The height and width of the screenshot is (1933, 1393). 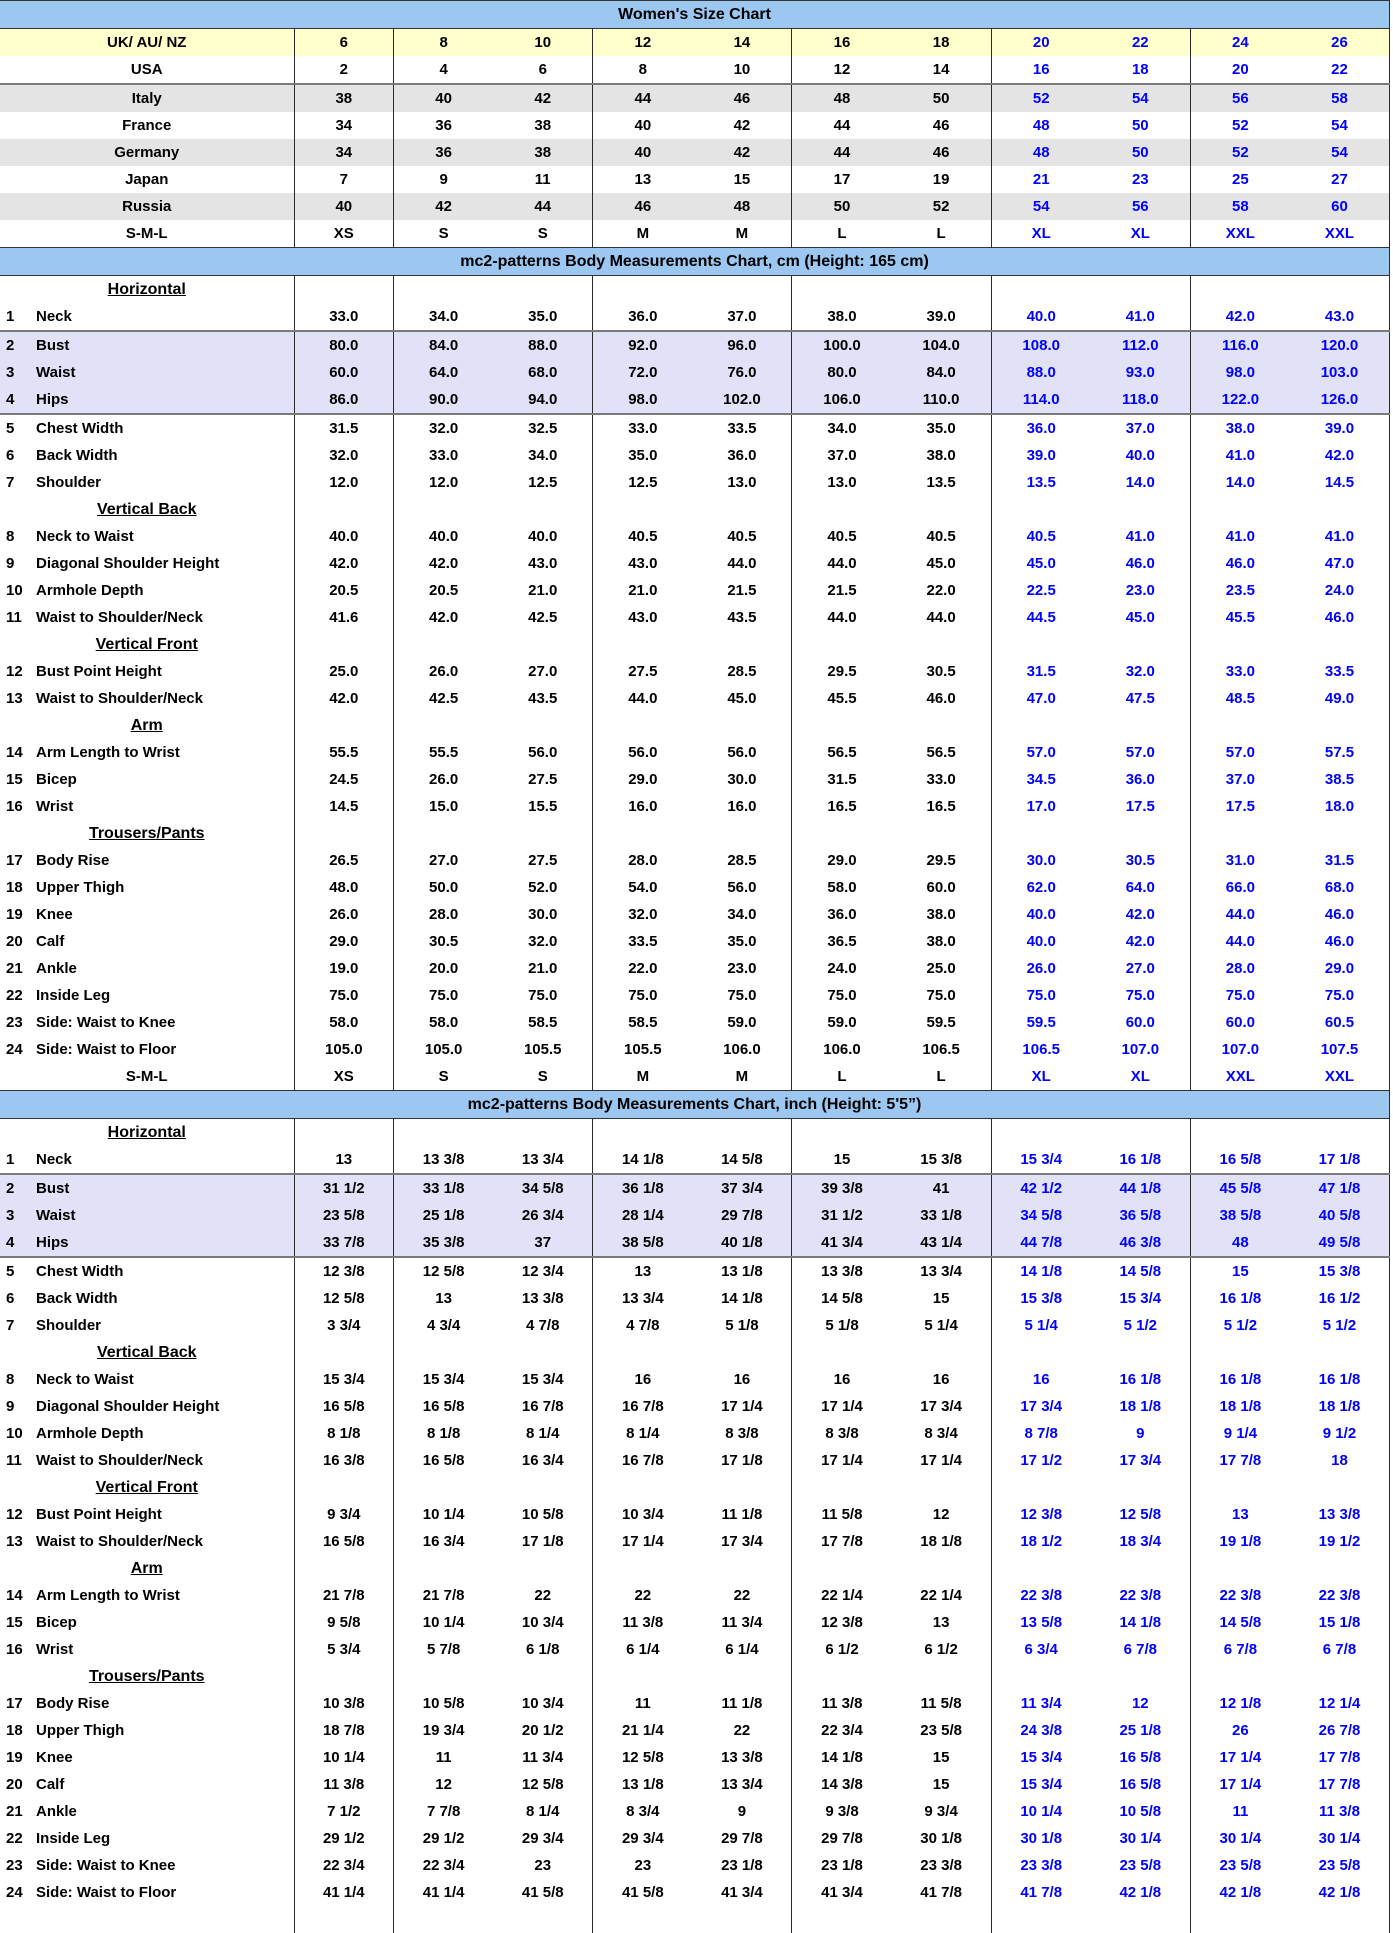 What do you see at coordinates (842, 1811) in the screenshot?
I see `value-cell: 9 3/8` at bounding box center [842, 1811].